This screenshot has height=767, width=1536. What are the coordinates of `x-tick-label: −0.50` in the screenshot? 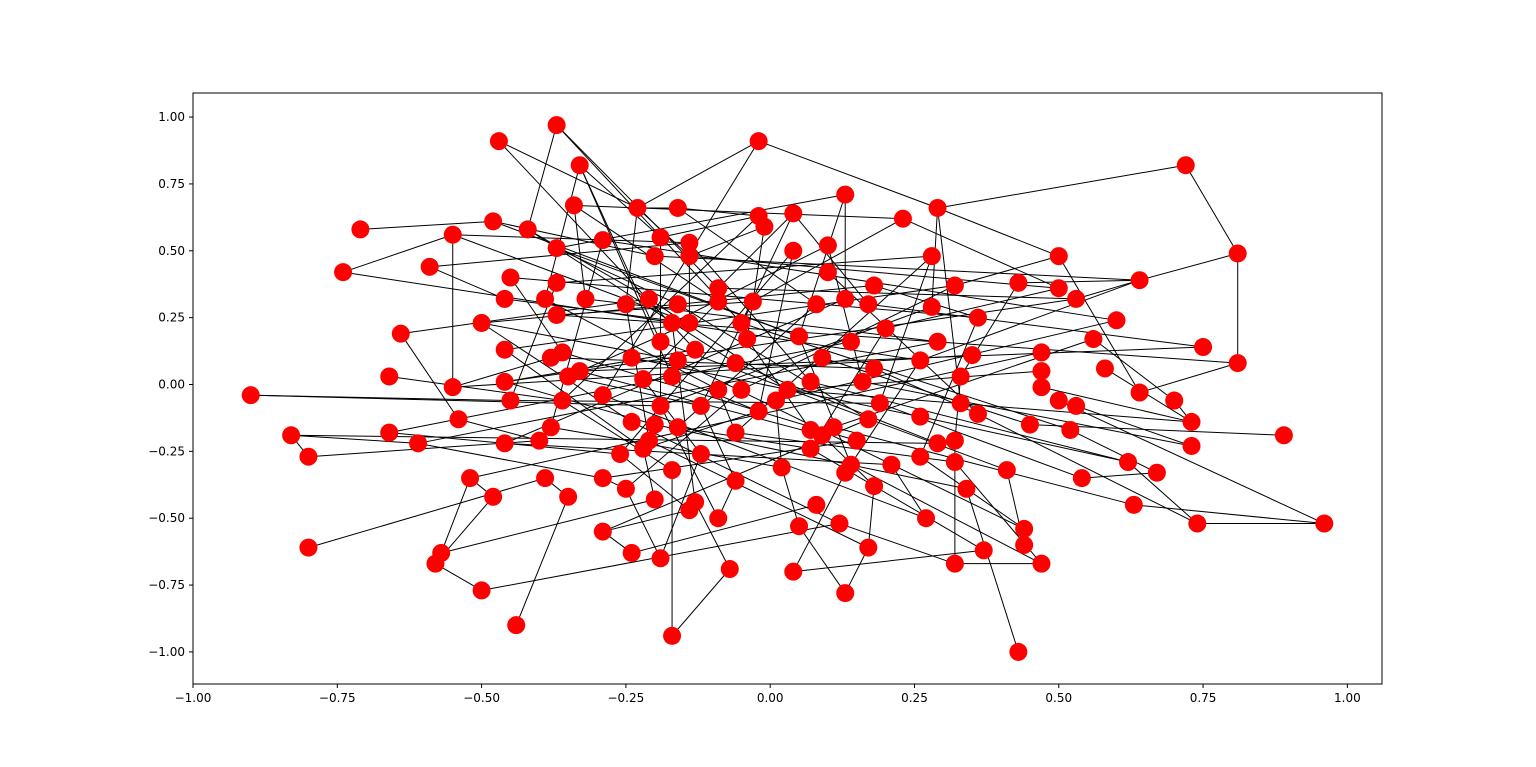 It's located at (481, 698).